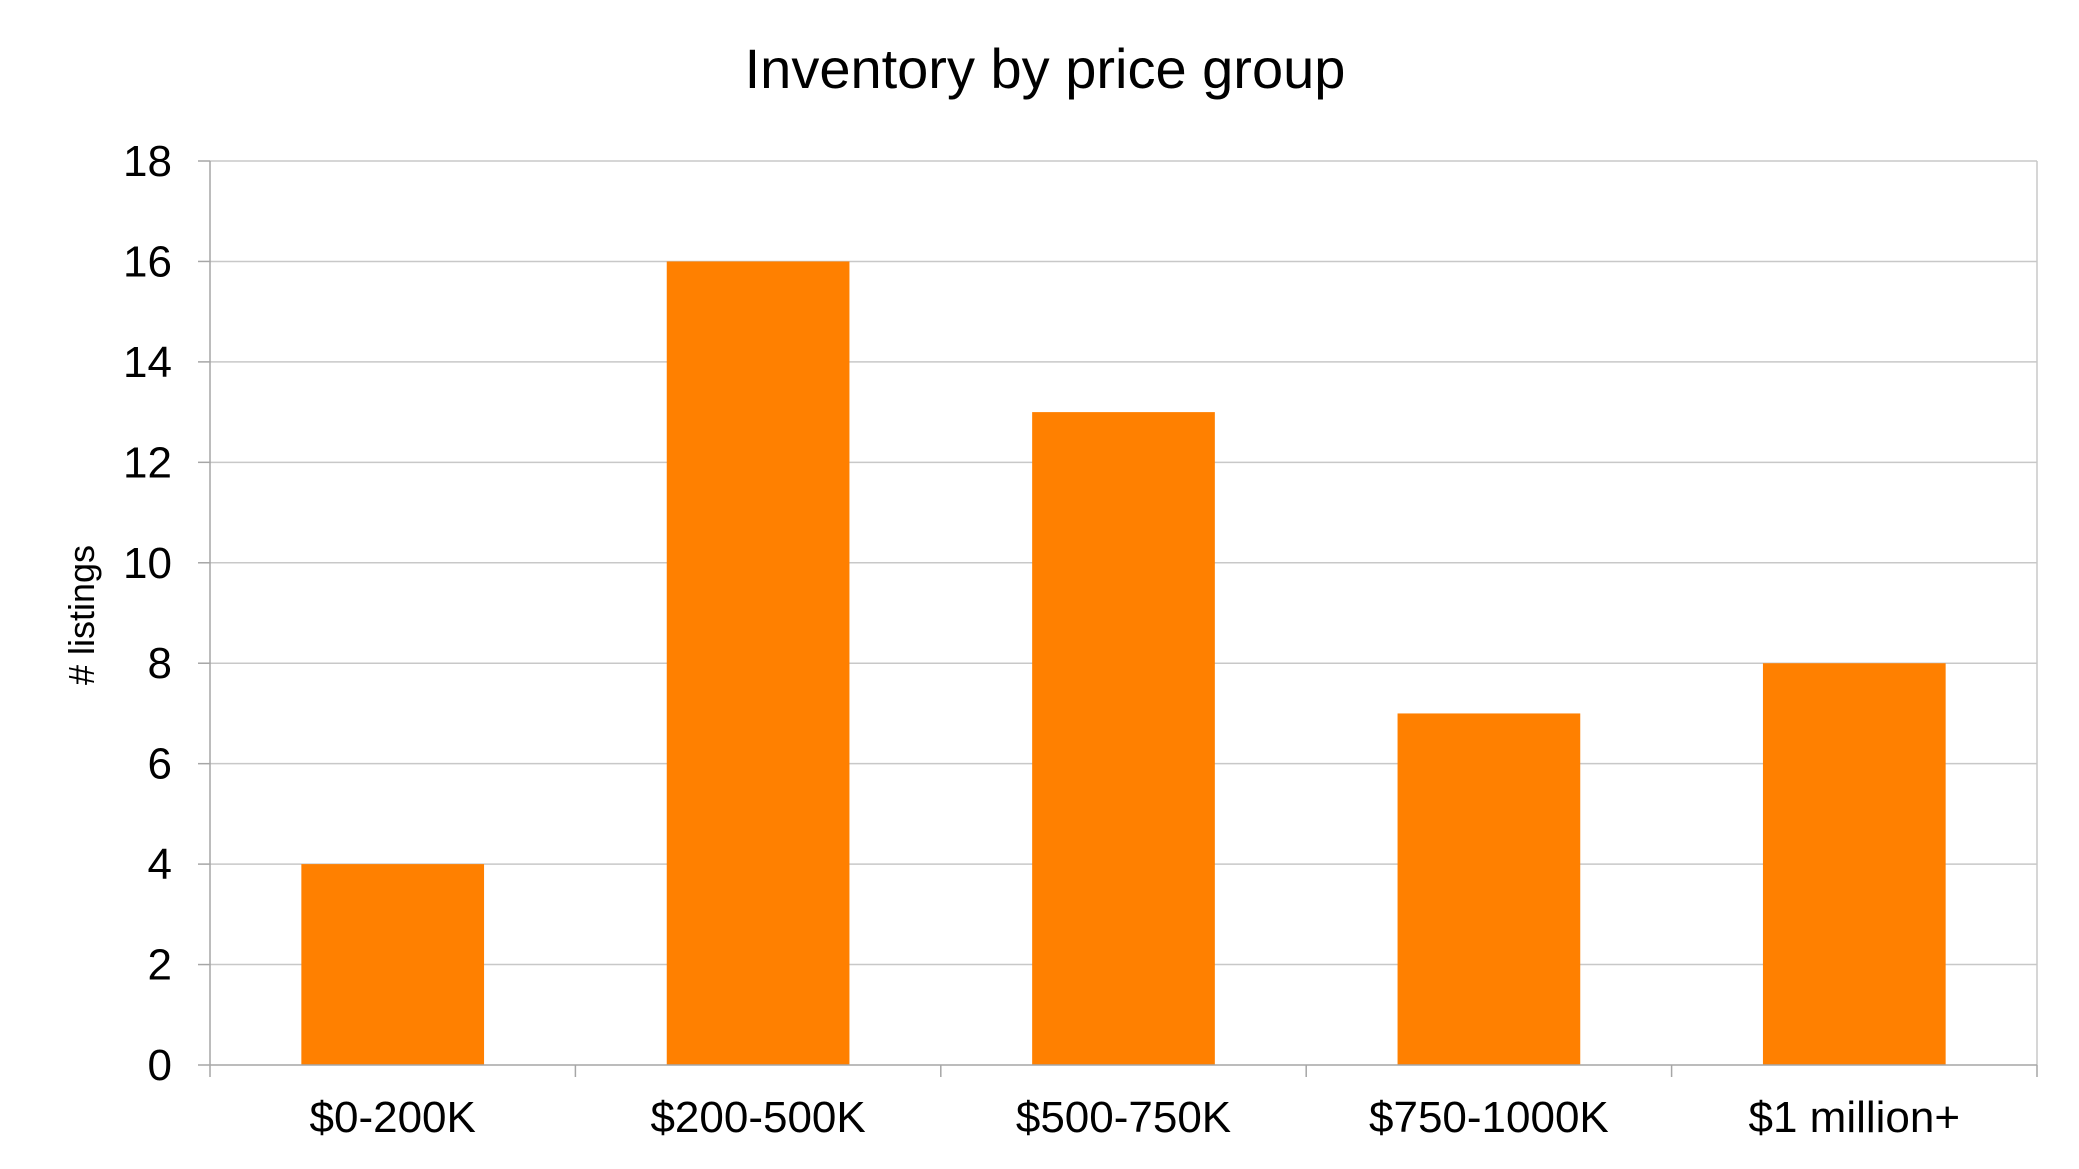  Describe the element at coordinates (81, 615) in the screenshot. I see `y-axis-title: # listings` at that location.